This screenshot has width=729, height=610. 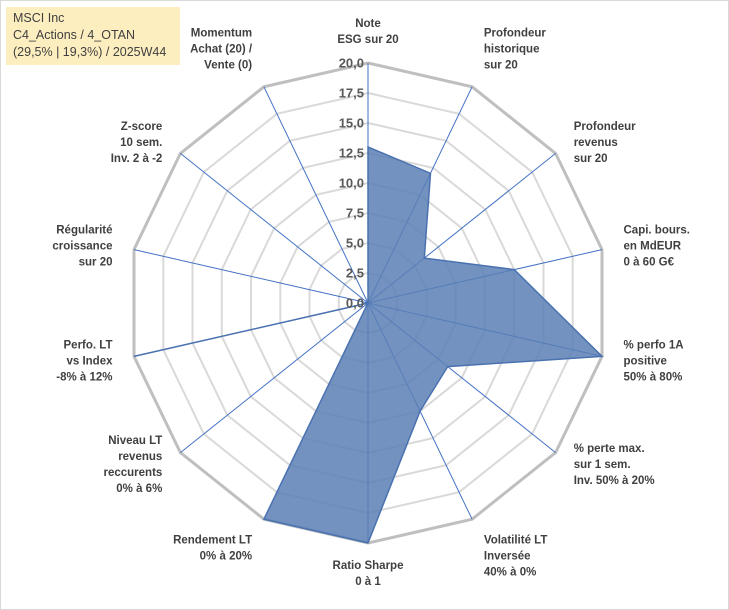 I want to click on category-label-line: Momentum, so click(x=221, y=34).